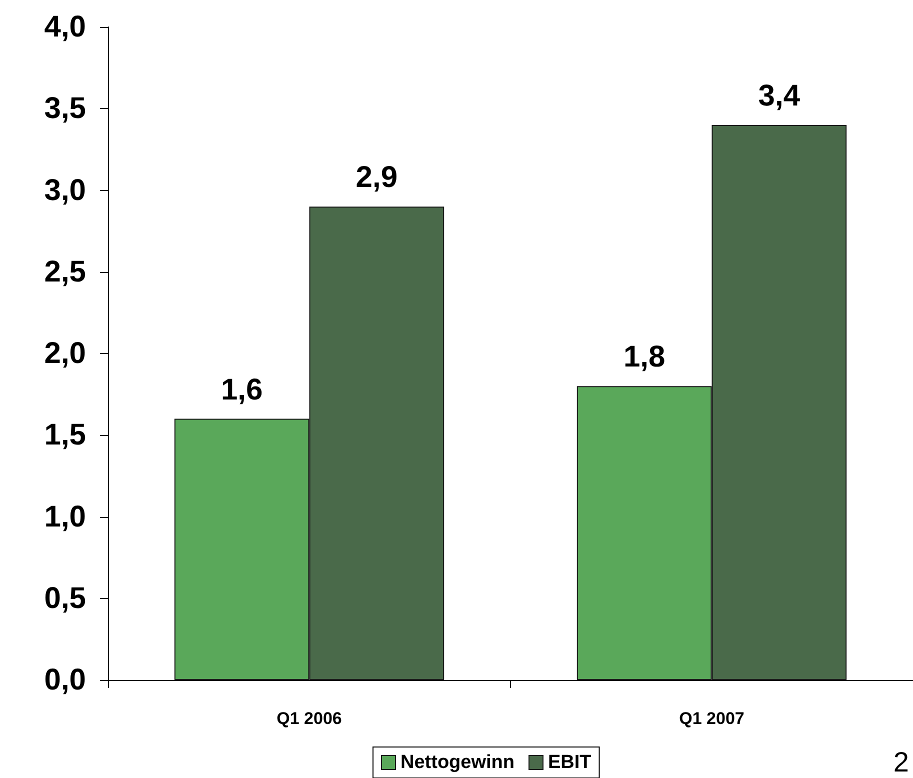 This screenshot has width=913, height=778. I want to click on legend-label: Nettogewinn, so click(457, 762).